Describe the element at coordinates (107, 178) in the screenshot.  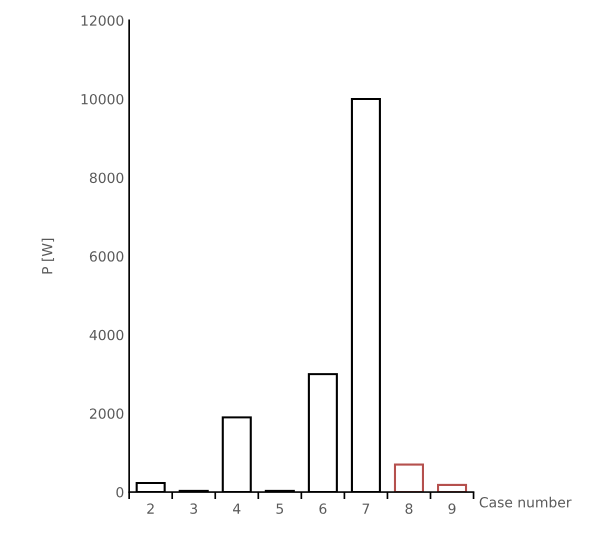
I see `y-tick-label: 8000` at that location.